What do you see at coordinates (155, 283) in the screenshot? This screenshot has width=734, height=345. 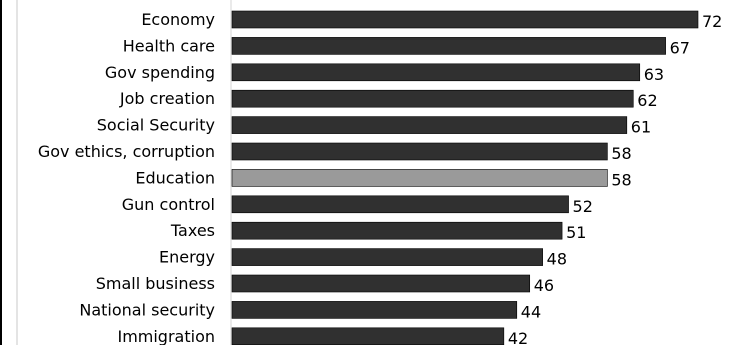 I see `category-label-small-business: Small business` at bounding box center [155, 283].